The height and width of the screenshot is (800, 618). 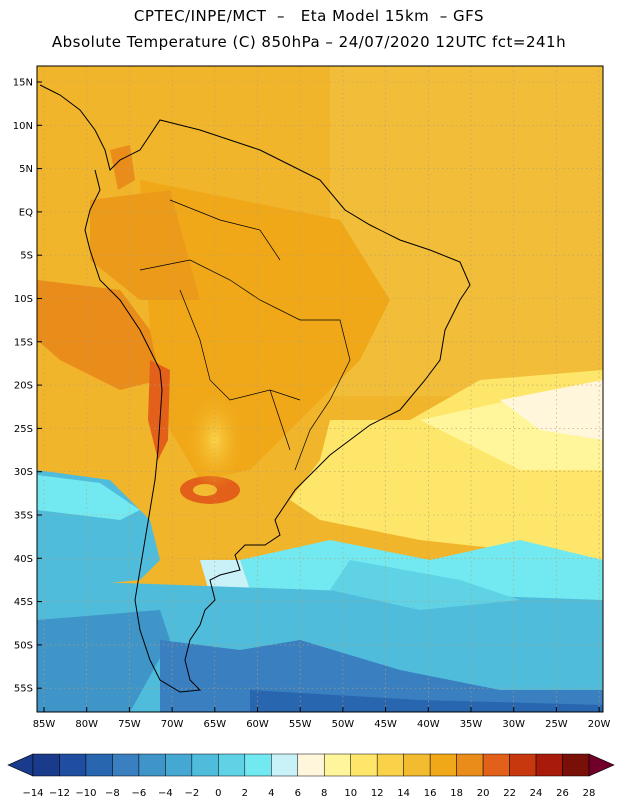 What do you see at coordinates (23, 472) in the screenshot?
I see `lat-label: 30S` at bounding box center [23, 472].